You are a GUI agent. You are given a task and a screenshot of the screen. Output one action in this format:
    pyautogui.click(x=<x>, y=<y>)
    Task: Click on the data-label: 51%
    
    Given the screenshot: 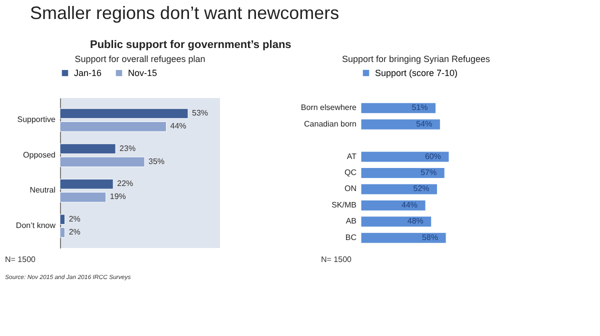 What is the action you would take?
    pyautogui.click(x=420, y=107)
    